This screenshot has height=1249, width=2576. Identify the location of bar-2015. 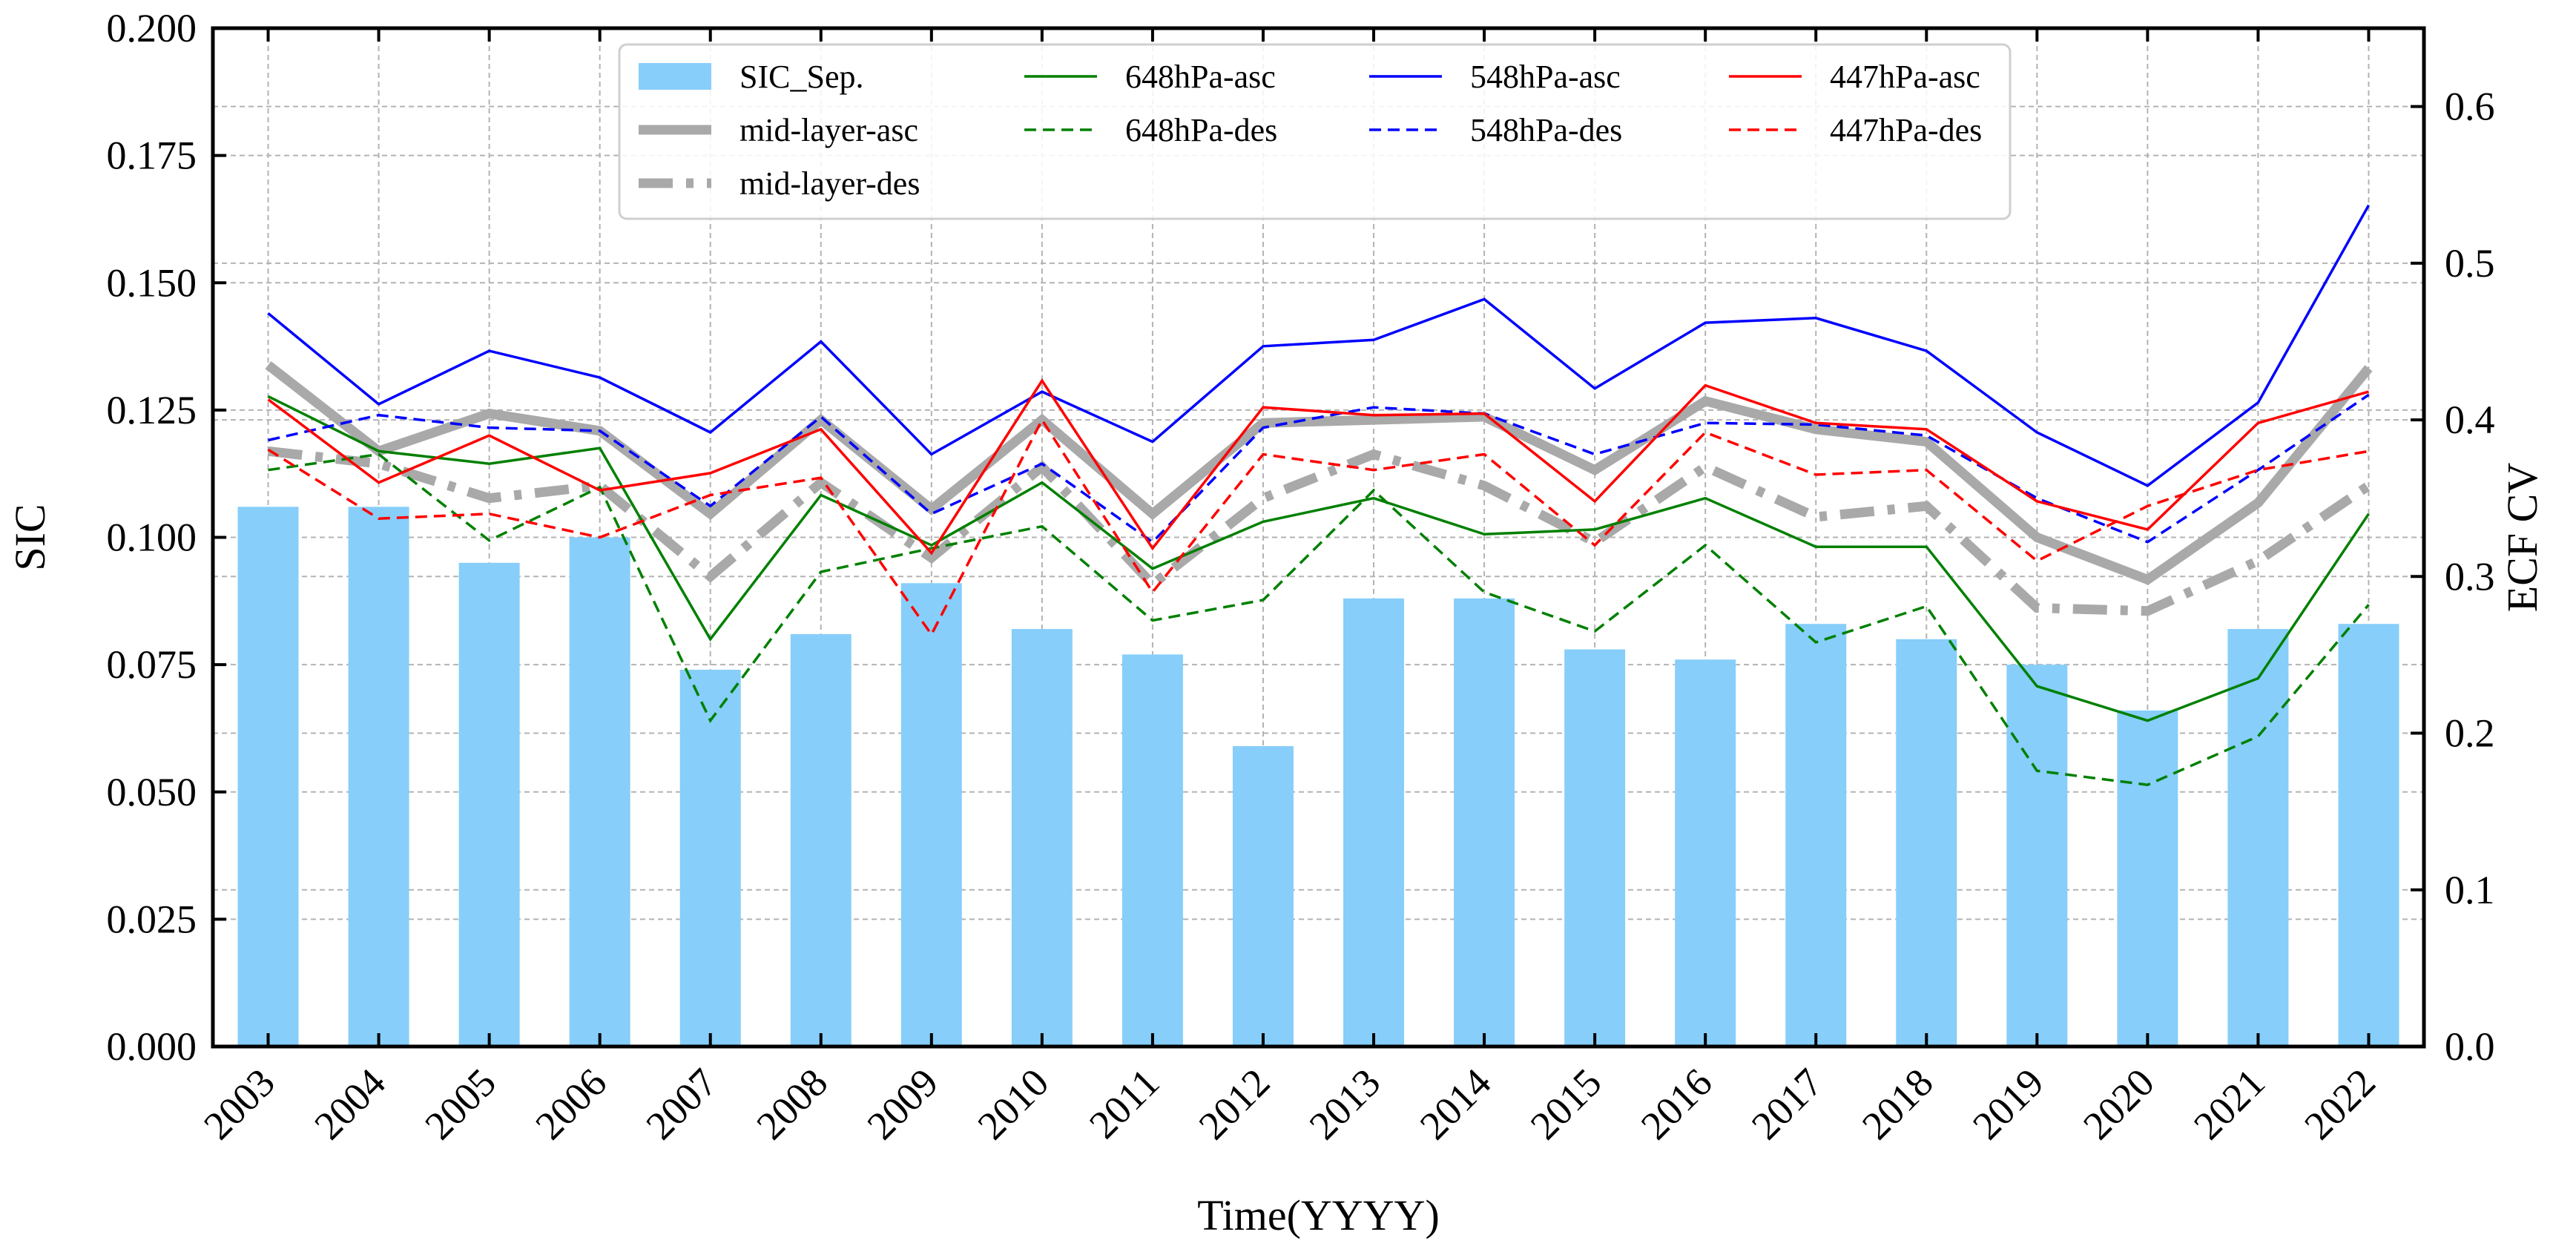
(1595, 848).